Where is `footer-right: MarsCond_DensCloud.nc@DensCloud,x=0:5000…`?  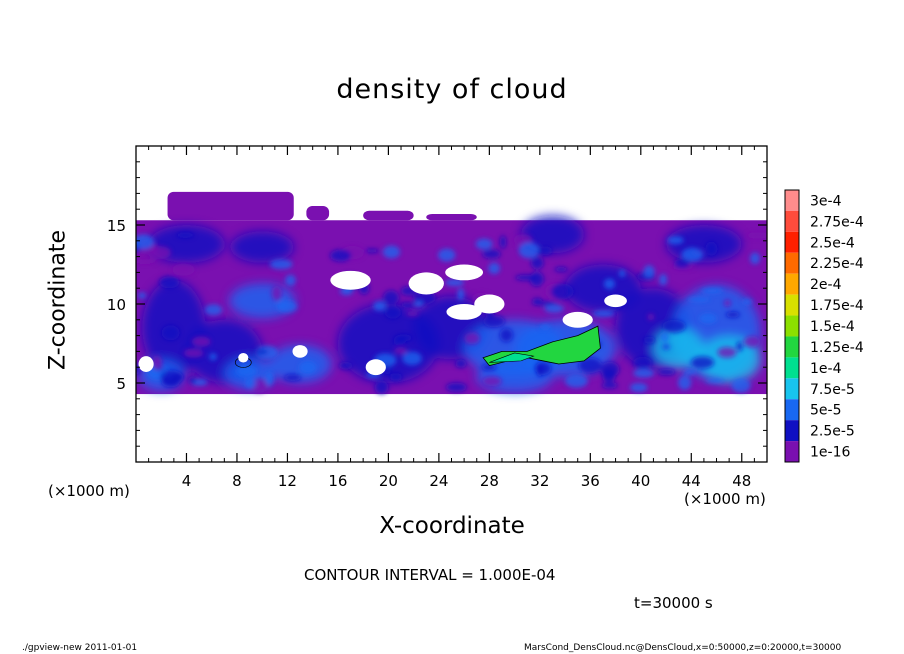 footer-right: MarsCond_DensCloud.nc@DensCloud,x=0:5000… is located at coordinates (683, 648).